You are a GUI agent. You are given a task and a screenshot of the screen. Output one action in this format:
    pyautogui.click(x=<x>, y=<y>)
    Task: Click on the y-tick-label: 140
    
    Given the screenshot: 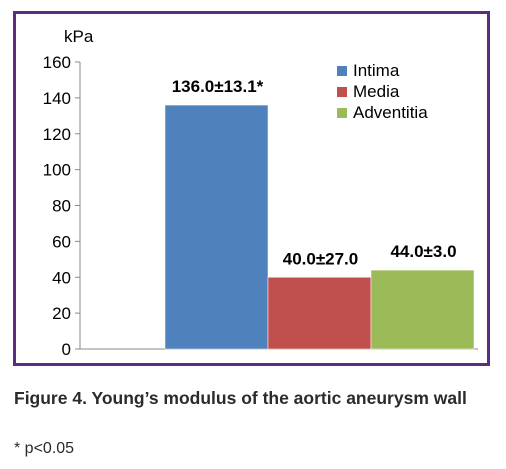 What is the action you would take?
    pyautogui.click(x=57, y=98)
    